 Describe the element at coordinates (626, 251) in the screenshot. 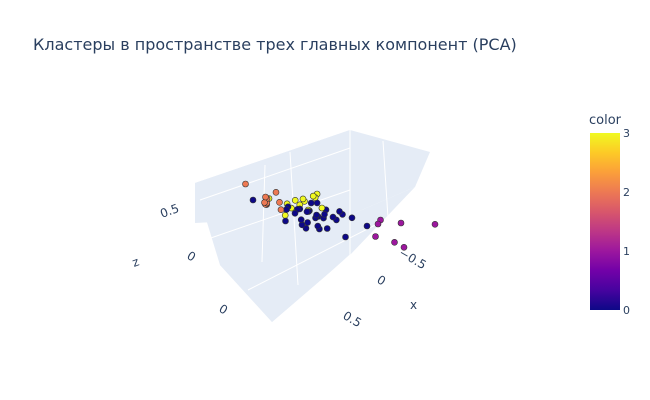

I see `colorbar-tick-label: 1` at that location.